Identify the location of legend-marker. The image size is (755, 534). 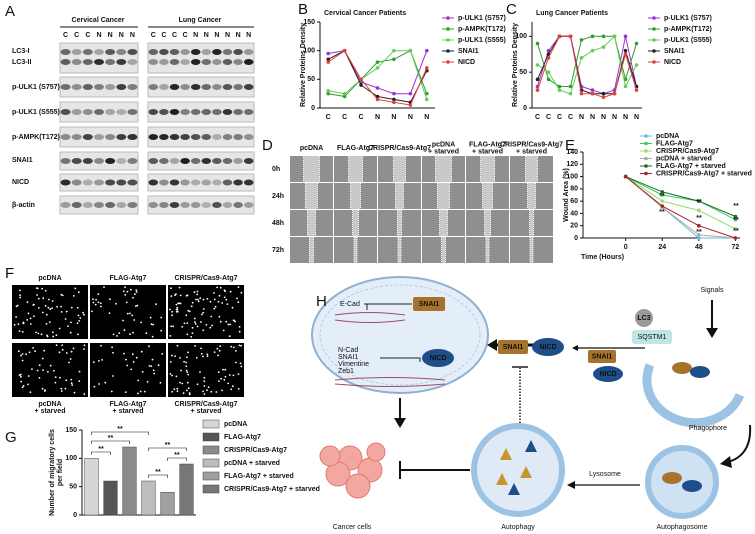
(448, 51).